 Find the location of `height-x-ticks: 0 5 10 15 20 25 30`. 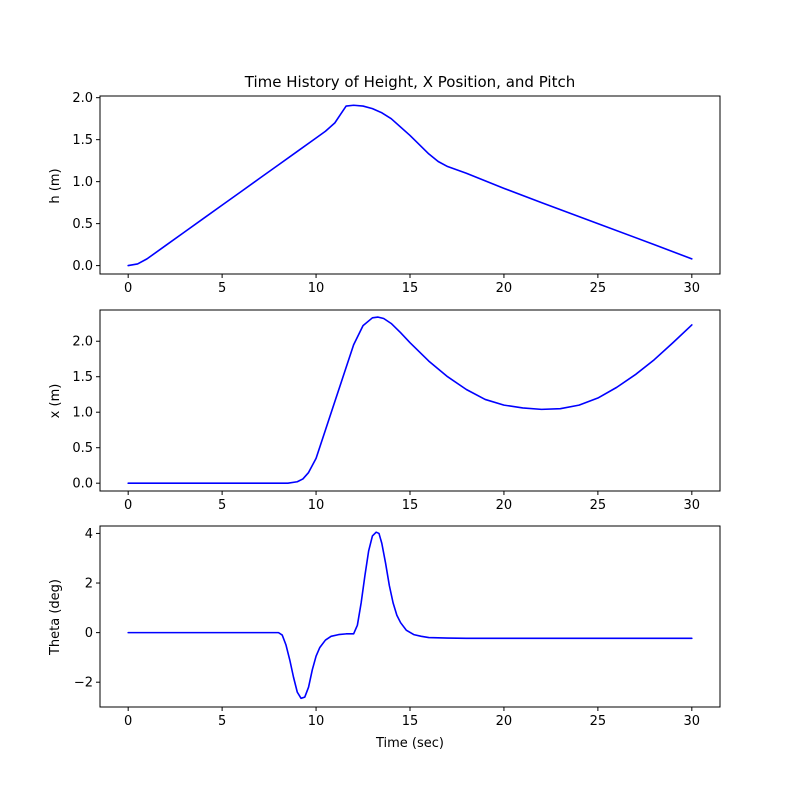

height-x-ticks: 0 5 10 15 20 25 30 is located at coordinates (412, 285).